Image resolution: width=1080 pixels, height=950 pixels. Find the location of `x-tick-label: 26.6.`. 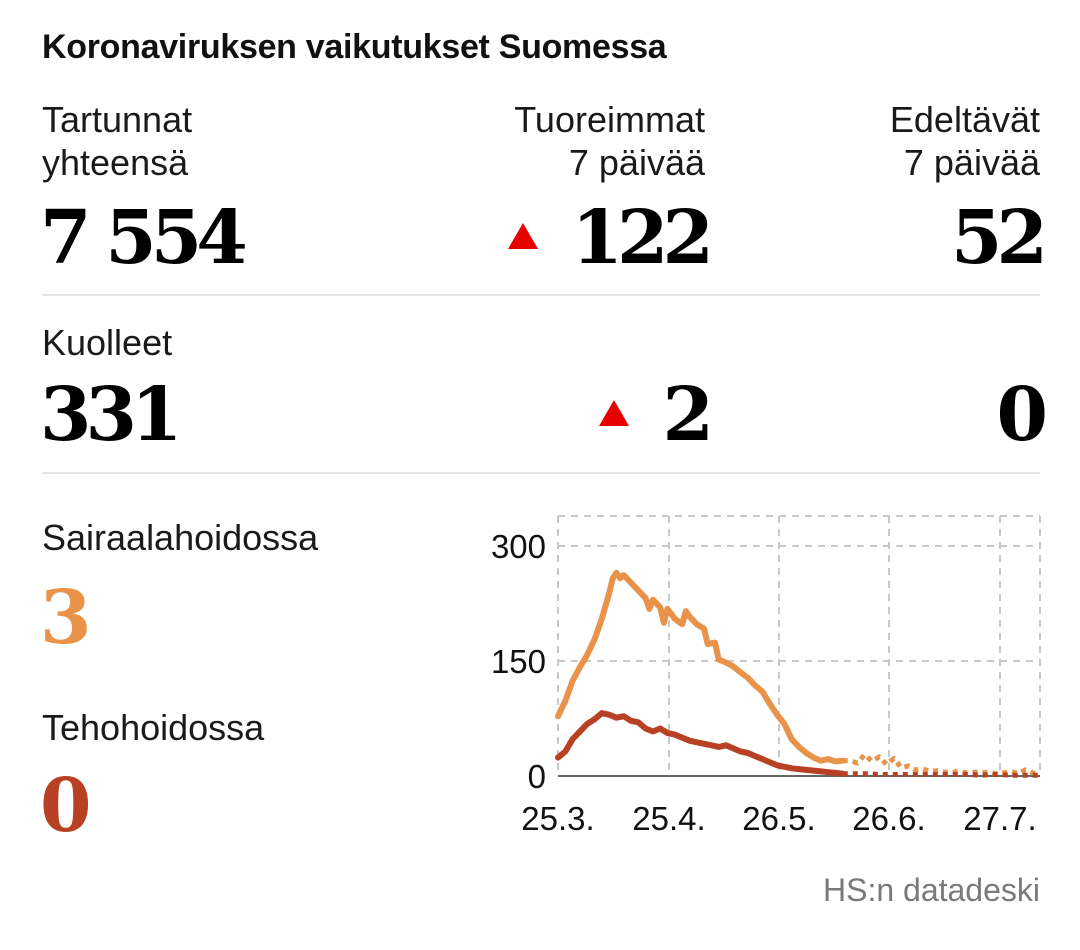

x-tick-label: 26.6. is located at coordinates (888, 818).